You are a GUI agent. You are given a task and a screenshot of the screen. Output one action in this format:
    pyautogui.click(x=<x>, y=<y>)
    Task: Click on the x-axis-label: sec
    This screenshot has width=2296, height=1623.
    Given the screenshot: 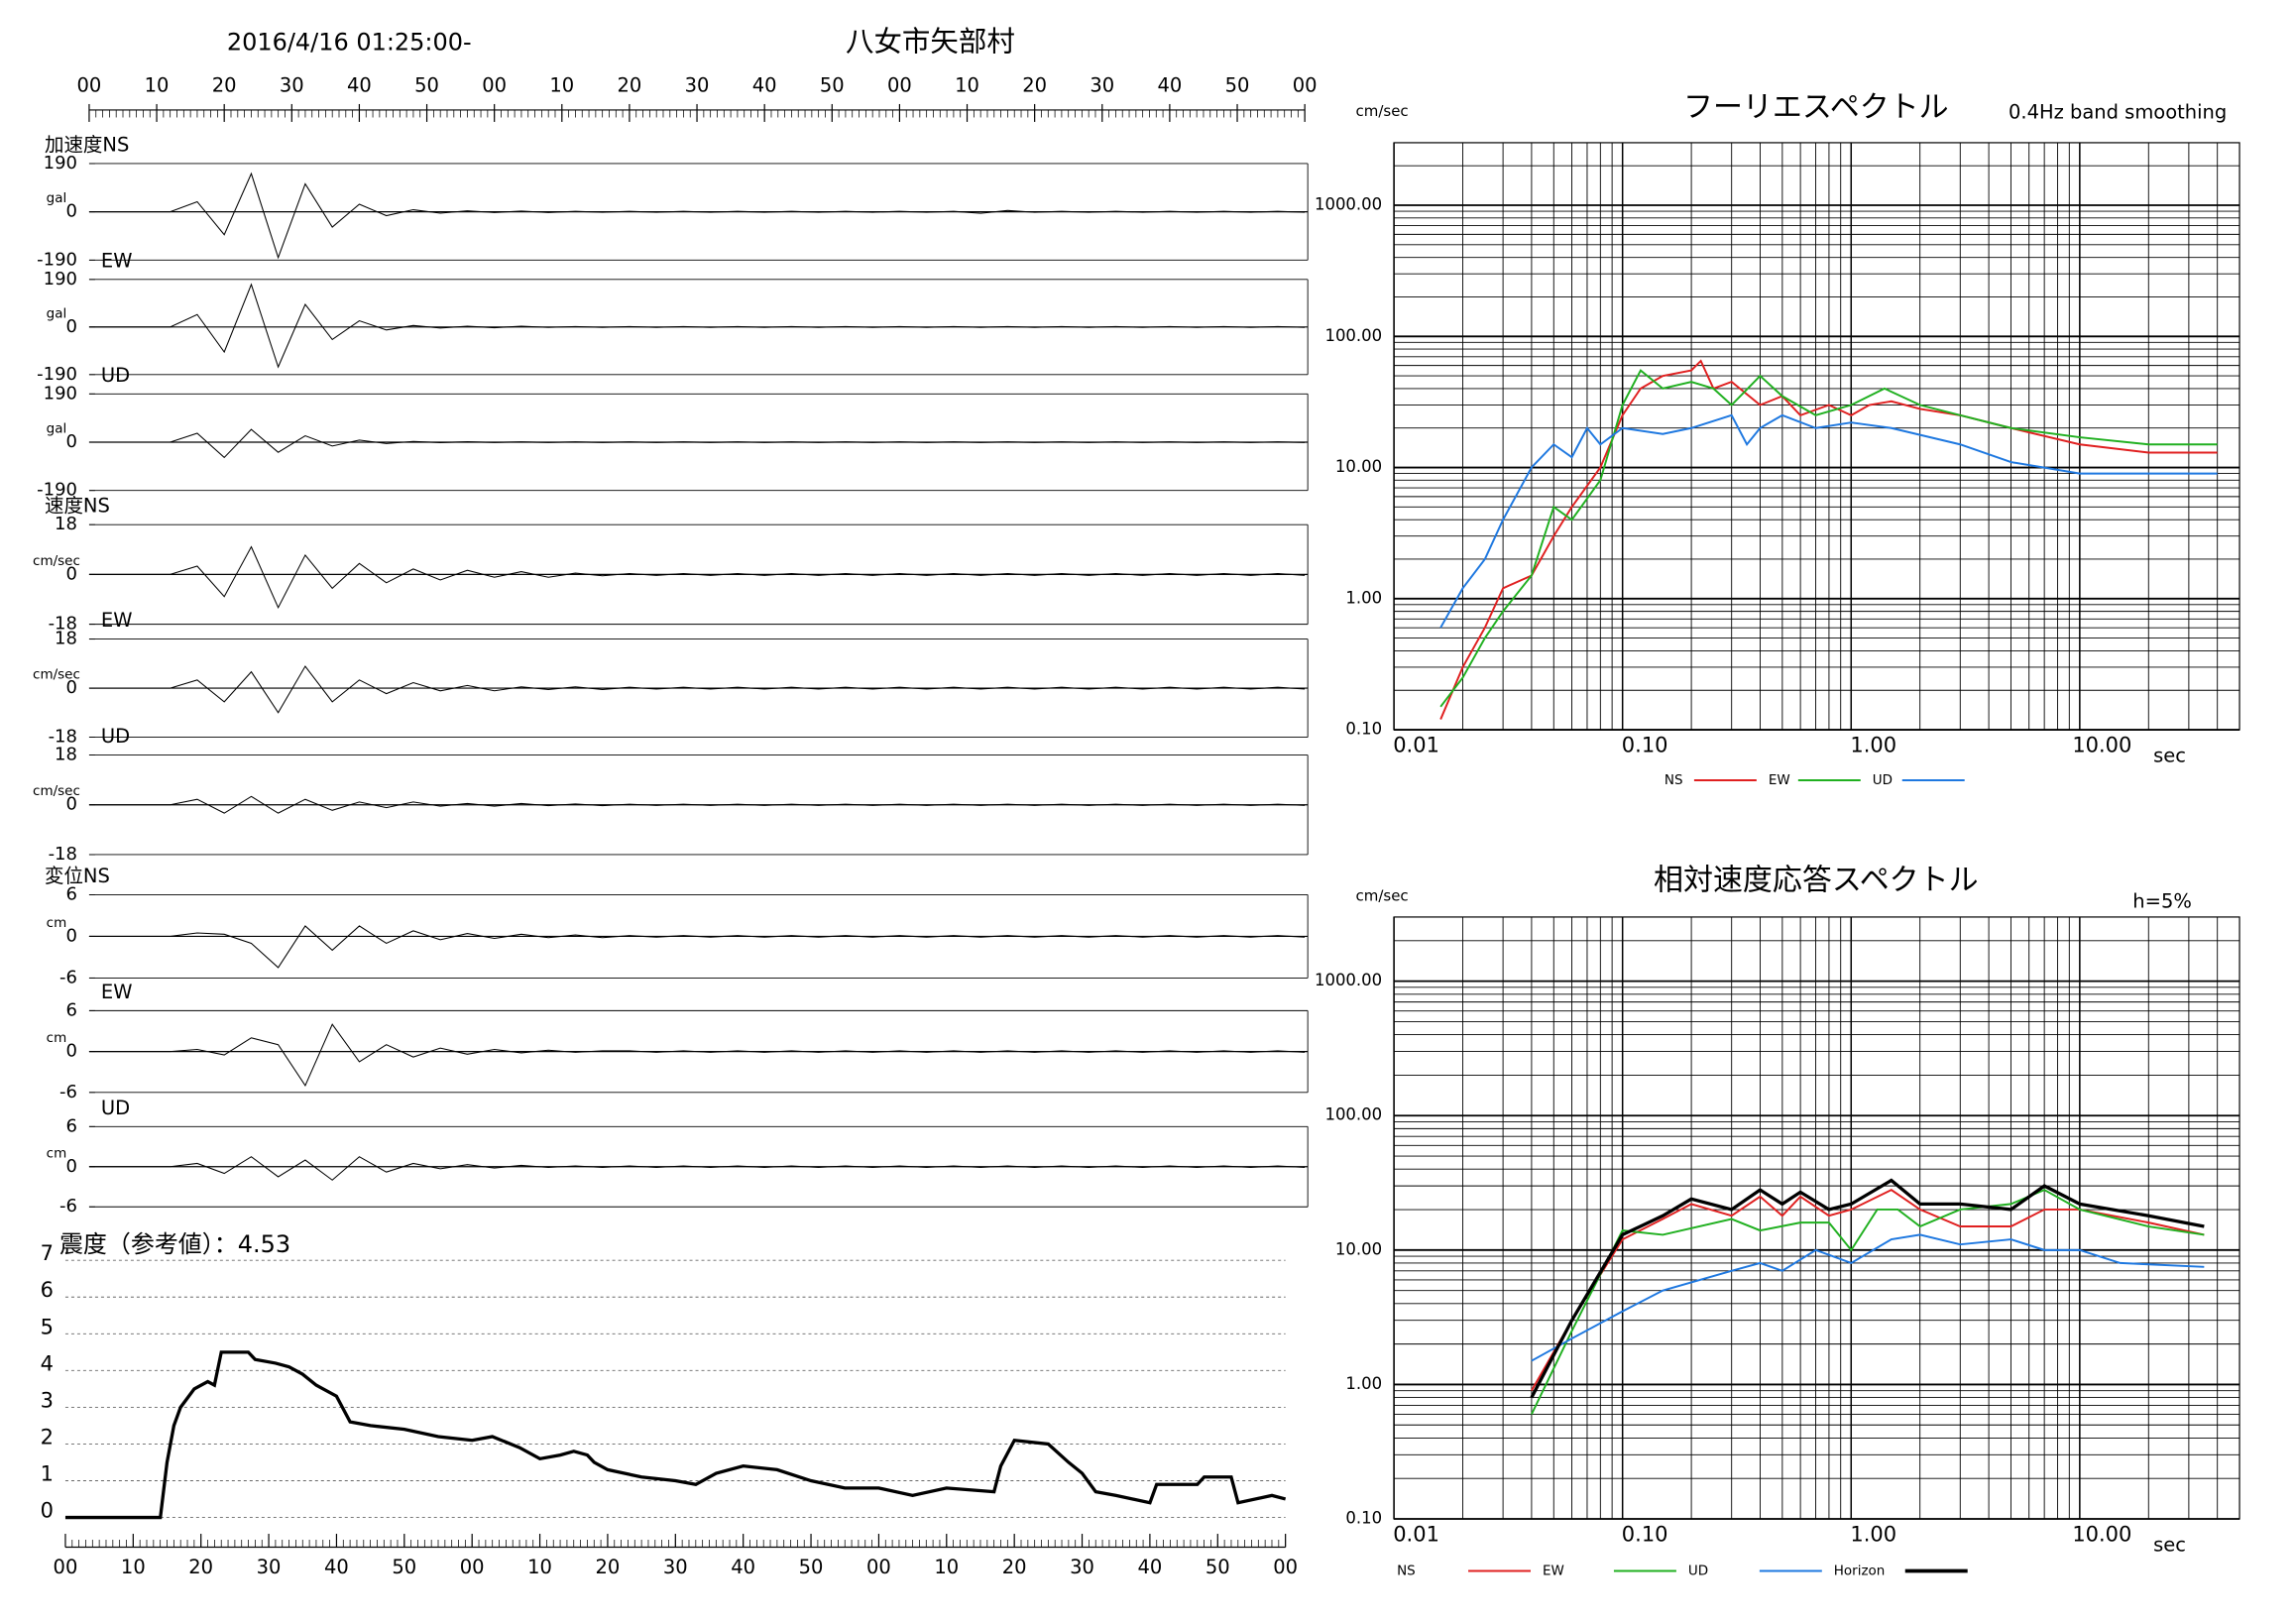 What is the action you would take?
    pyautogui.click(x=2169, y=1545)
    